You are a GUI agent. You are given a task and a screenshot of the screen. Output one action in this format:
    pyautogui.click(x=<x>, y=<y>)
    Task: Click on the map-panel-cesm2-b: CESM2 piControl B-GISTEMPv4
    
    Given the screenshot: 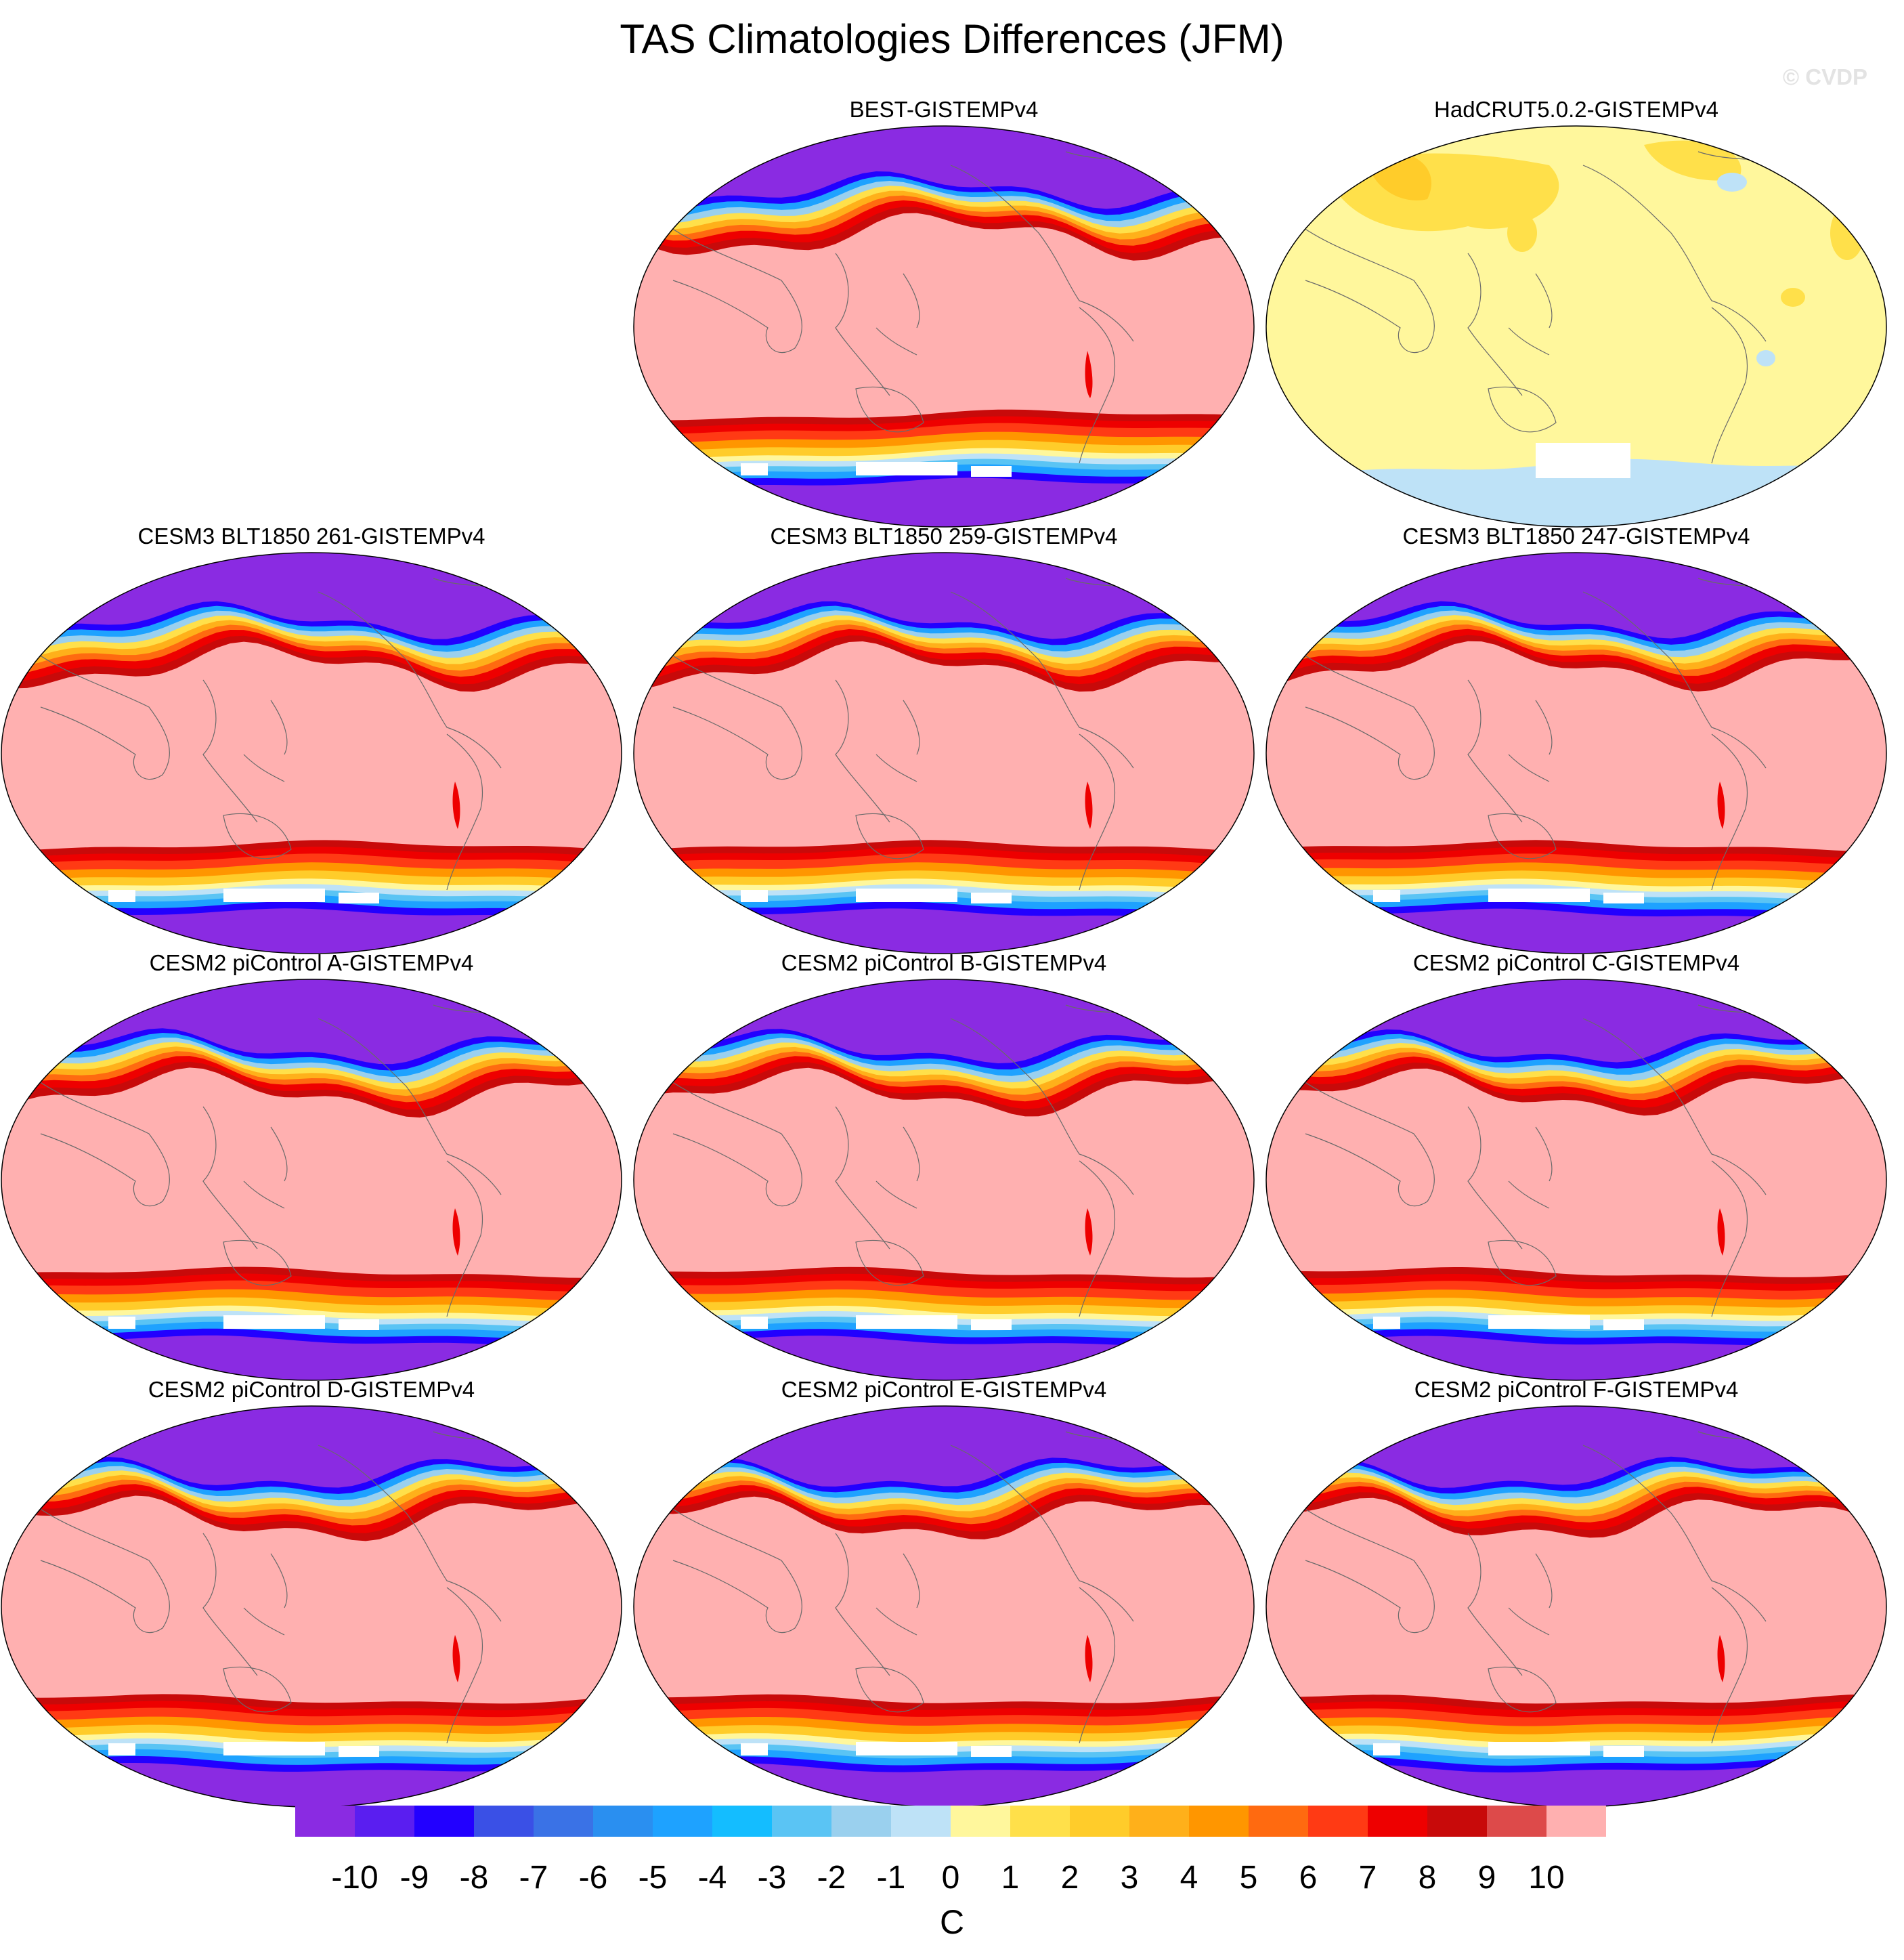 What is the action you would take?
    pyautogui.click(x=944, y=1166)
    